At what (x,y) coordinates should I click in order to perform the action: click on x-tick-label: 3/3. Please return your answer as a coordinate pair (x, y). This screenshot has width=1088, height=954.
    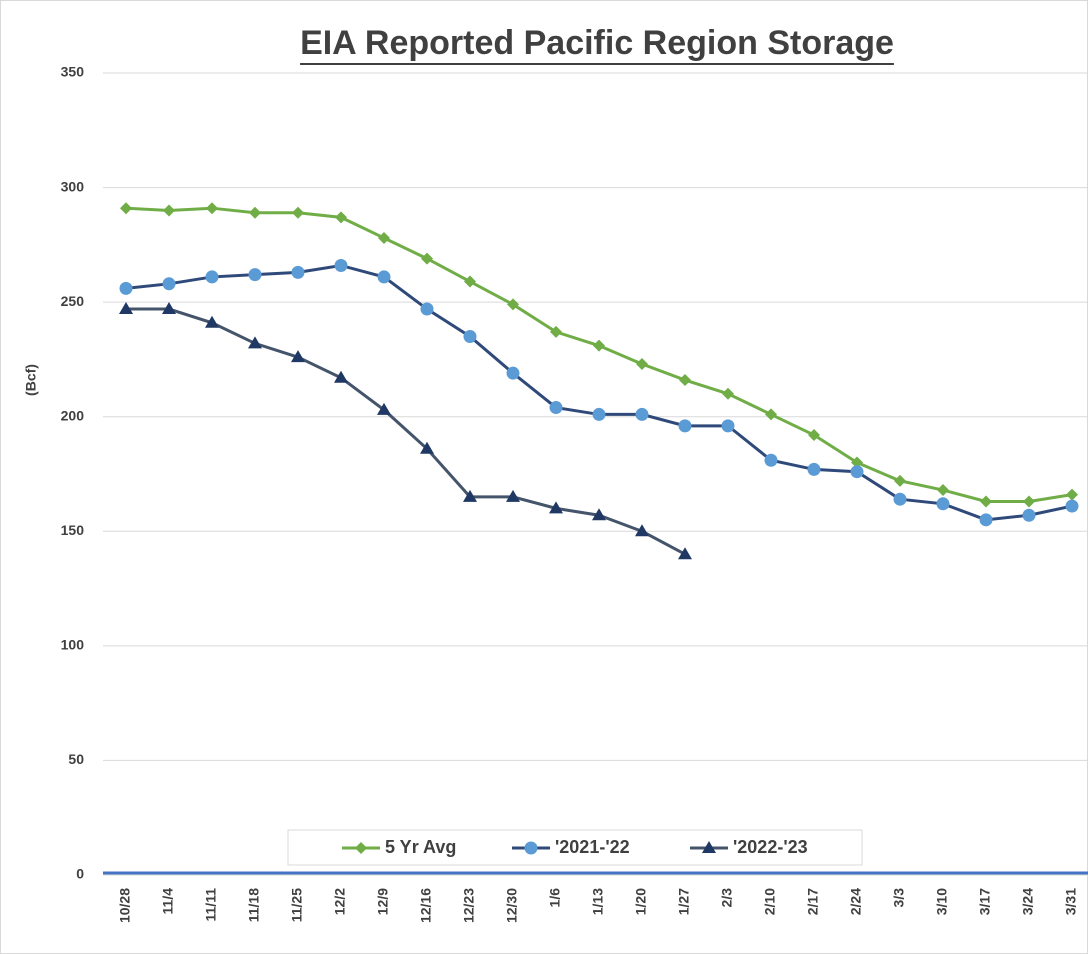
    Looking at the image, I should click on (899, 898).